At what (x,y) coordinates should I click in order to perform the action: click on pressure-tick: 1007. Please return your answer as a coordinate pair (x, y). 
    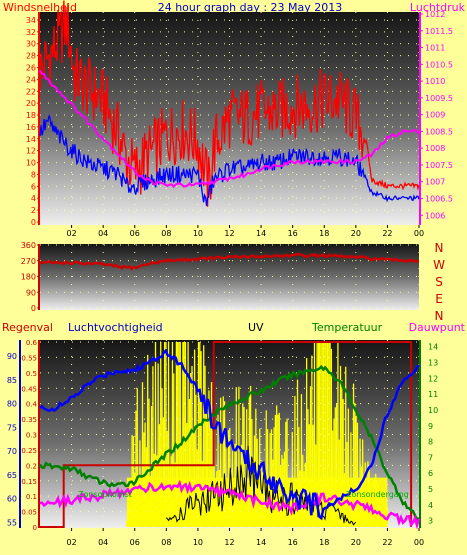
    Looking at the image, I should click on (435, 182).